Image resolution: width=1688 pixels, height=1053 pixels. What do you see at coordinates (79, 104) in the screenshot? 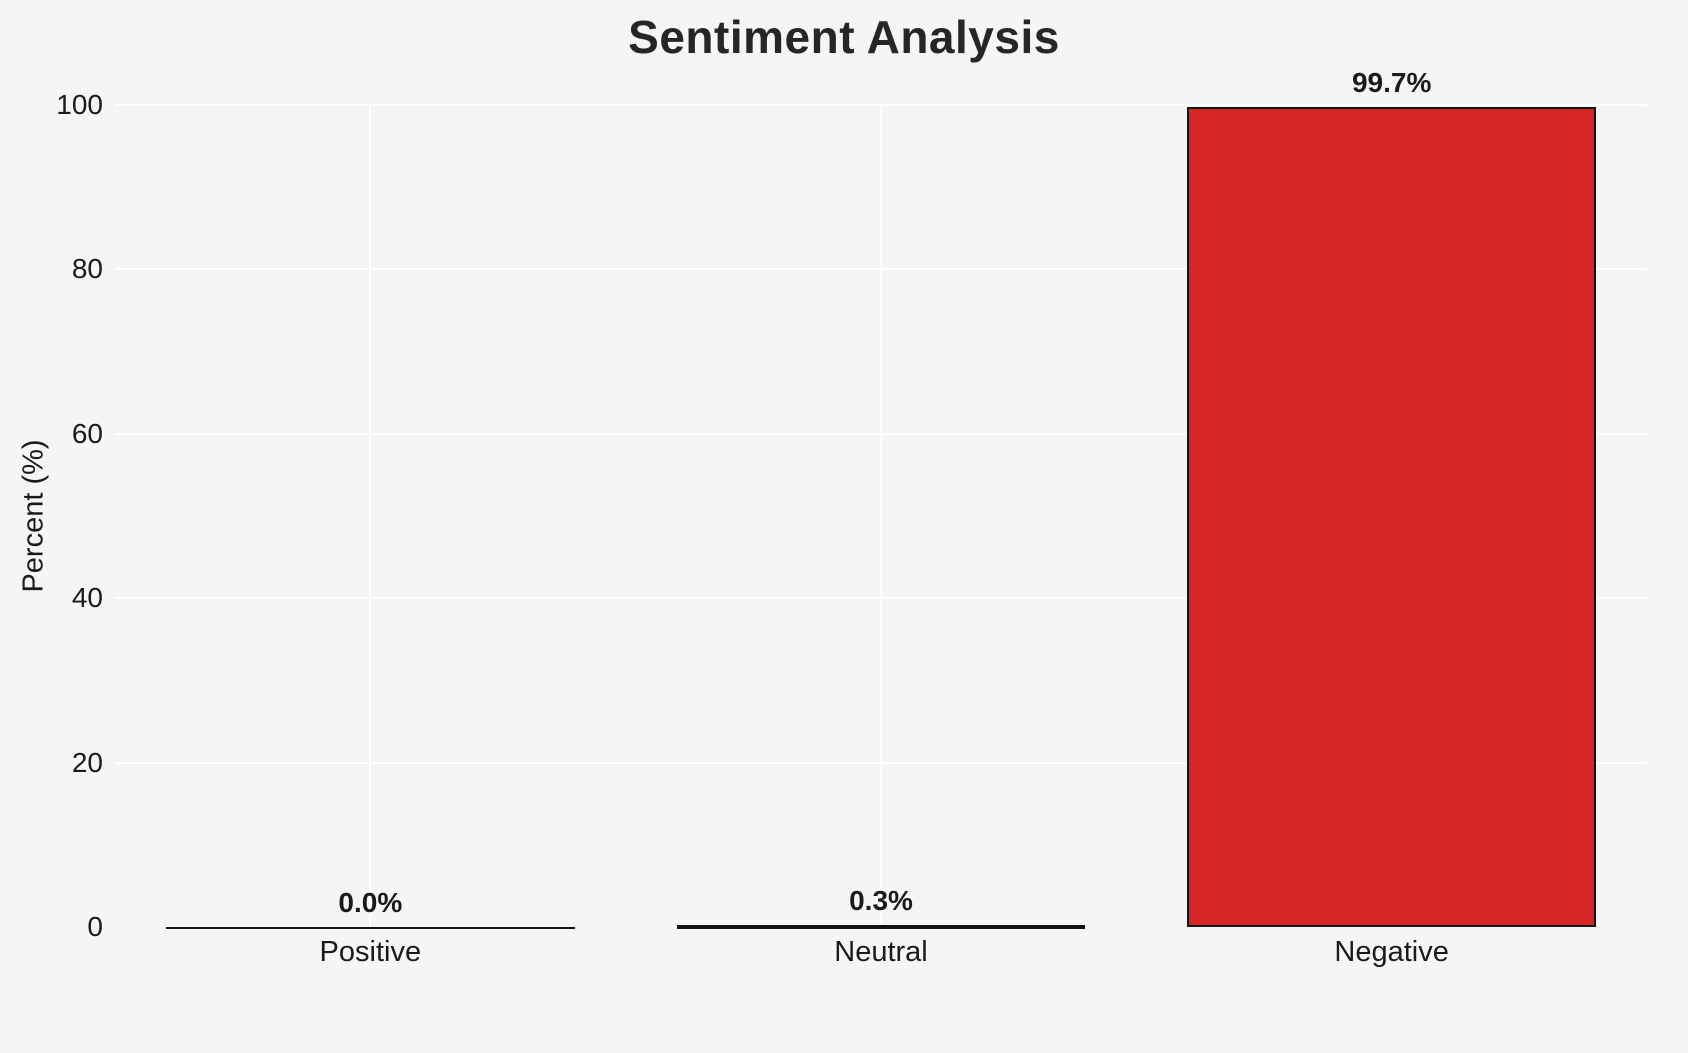
I see `y-tick-label: 100` at bounding box center [79, 104].